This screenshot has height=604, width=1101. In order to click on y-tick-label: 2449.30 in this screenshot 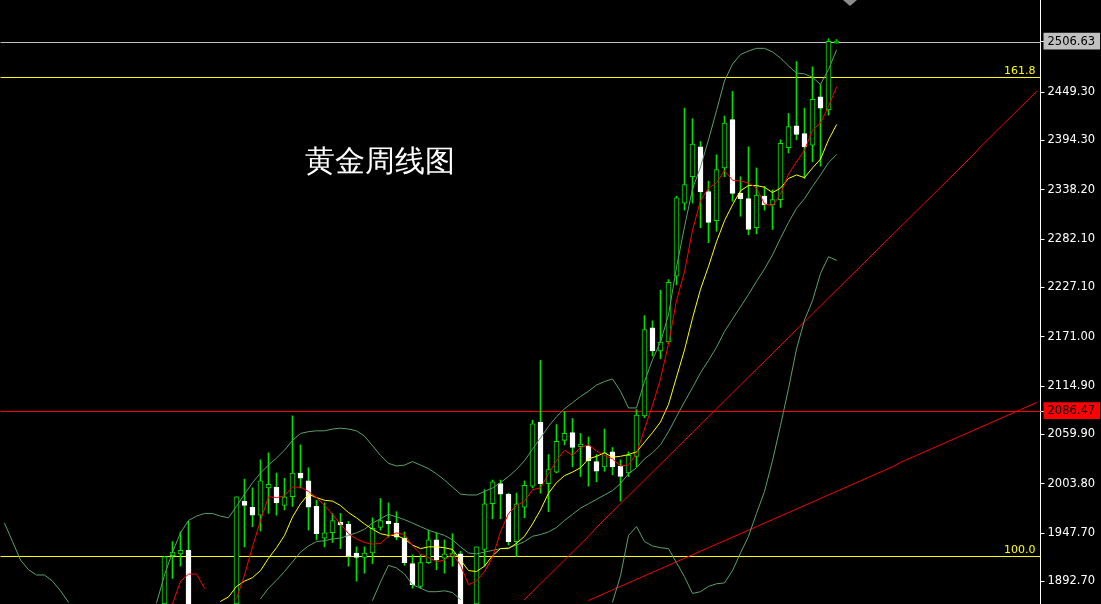, I will do `click(1071, 91)`.